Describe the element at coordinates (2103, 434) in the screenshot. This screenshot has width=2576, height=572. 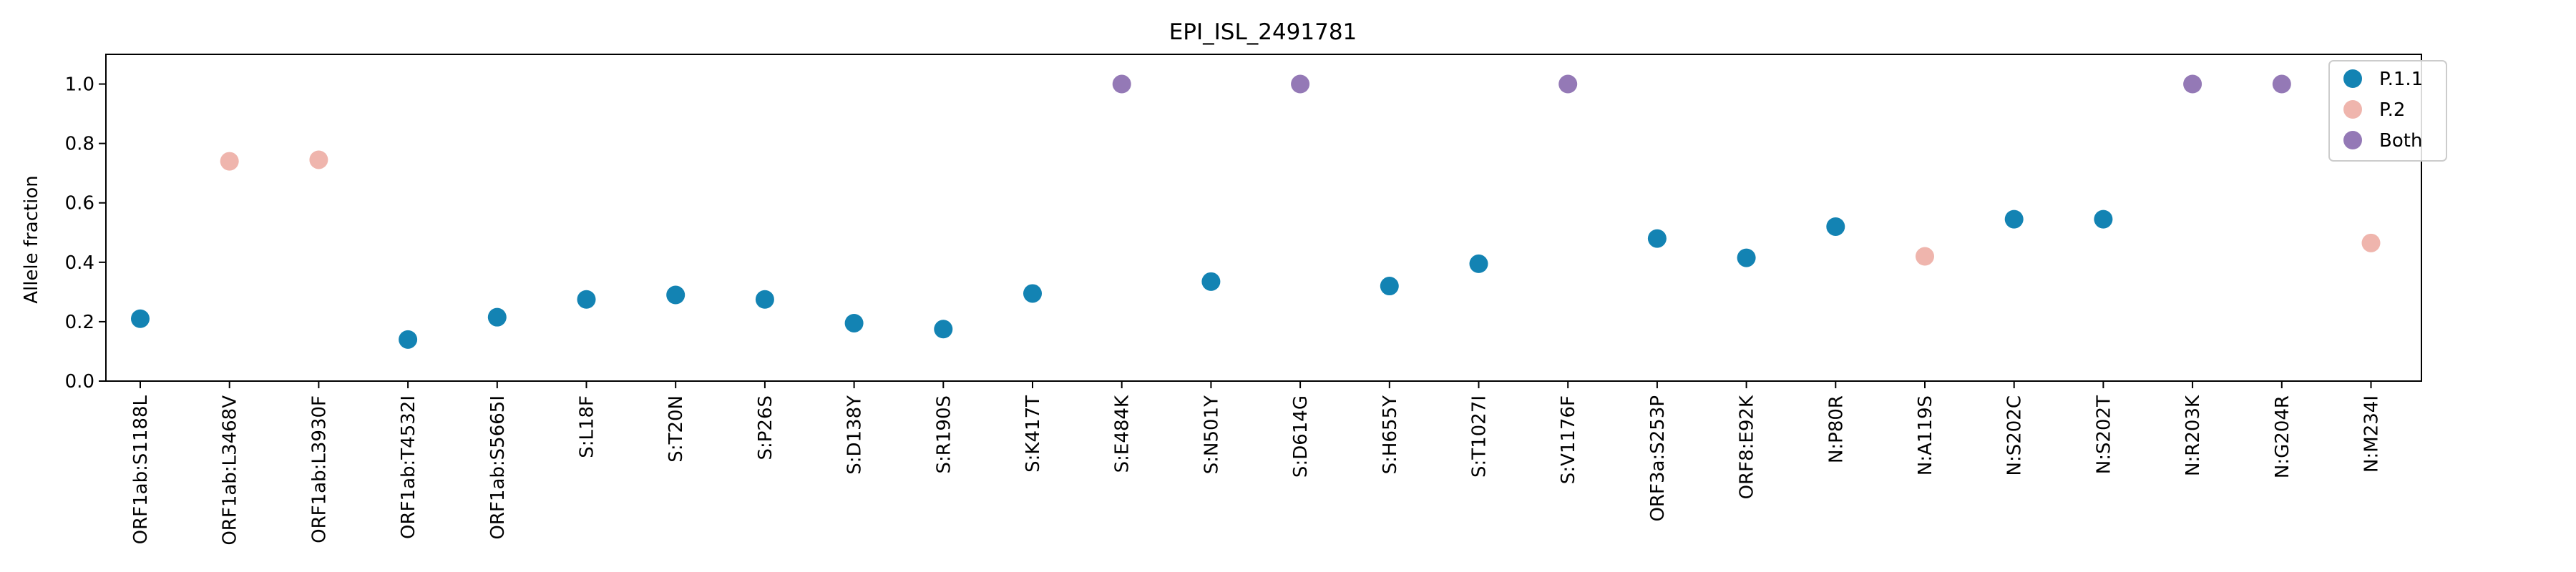
I see `x-tick-label: N:S202T` at that location.